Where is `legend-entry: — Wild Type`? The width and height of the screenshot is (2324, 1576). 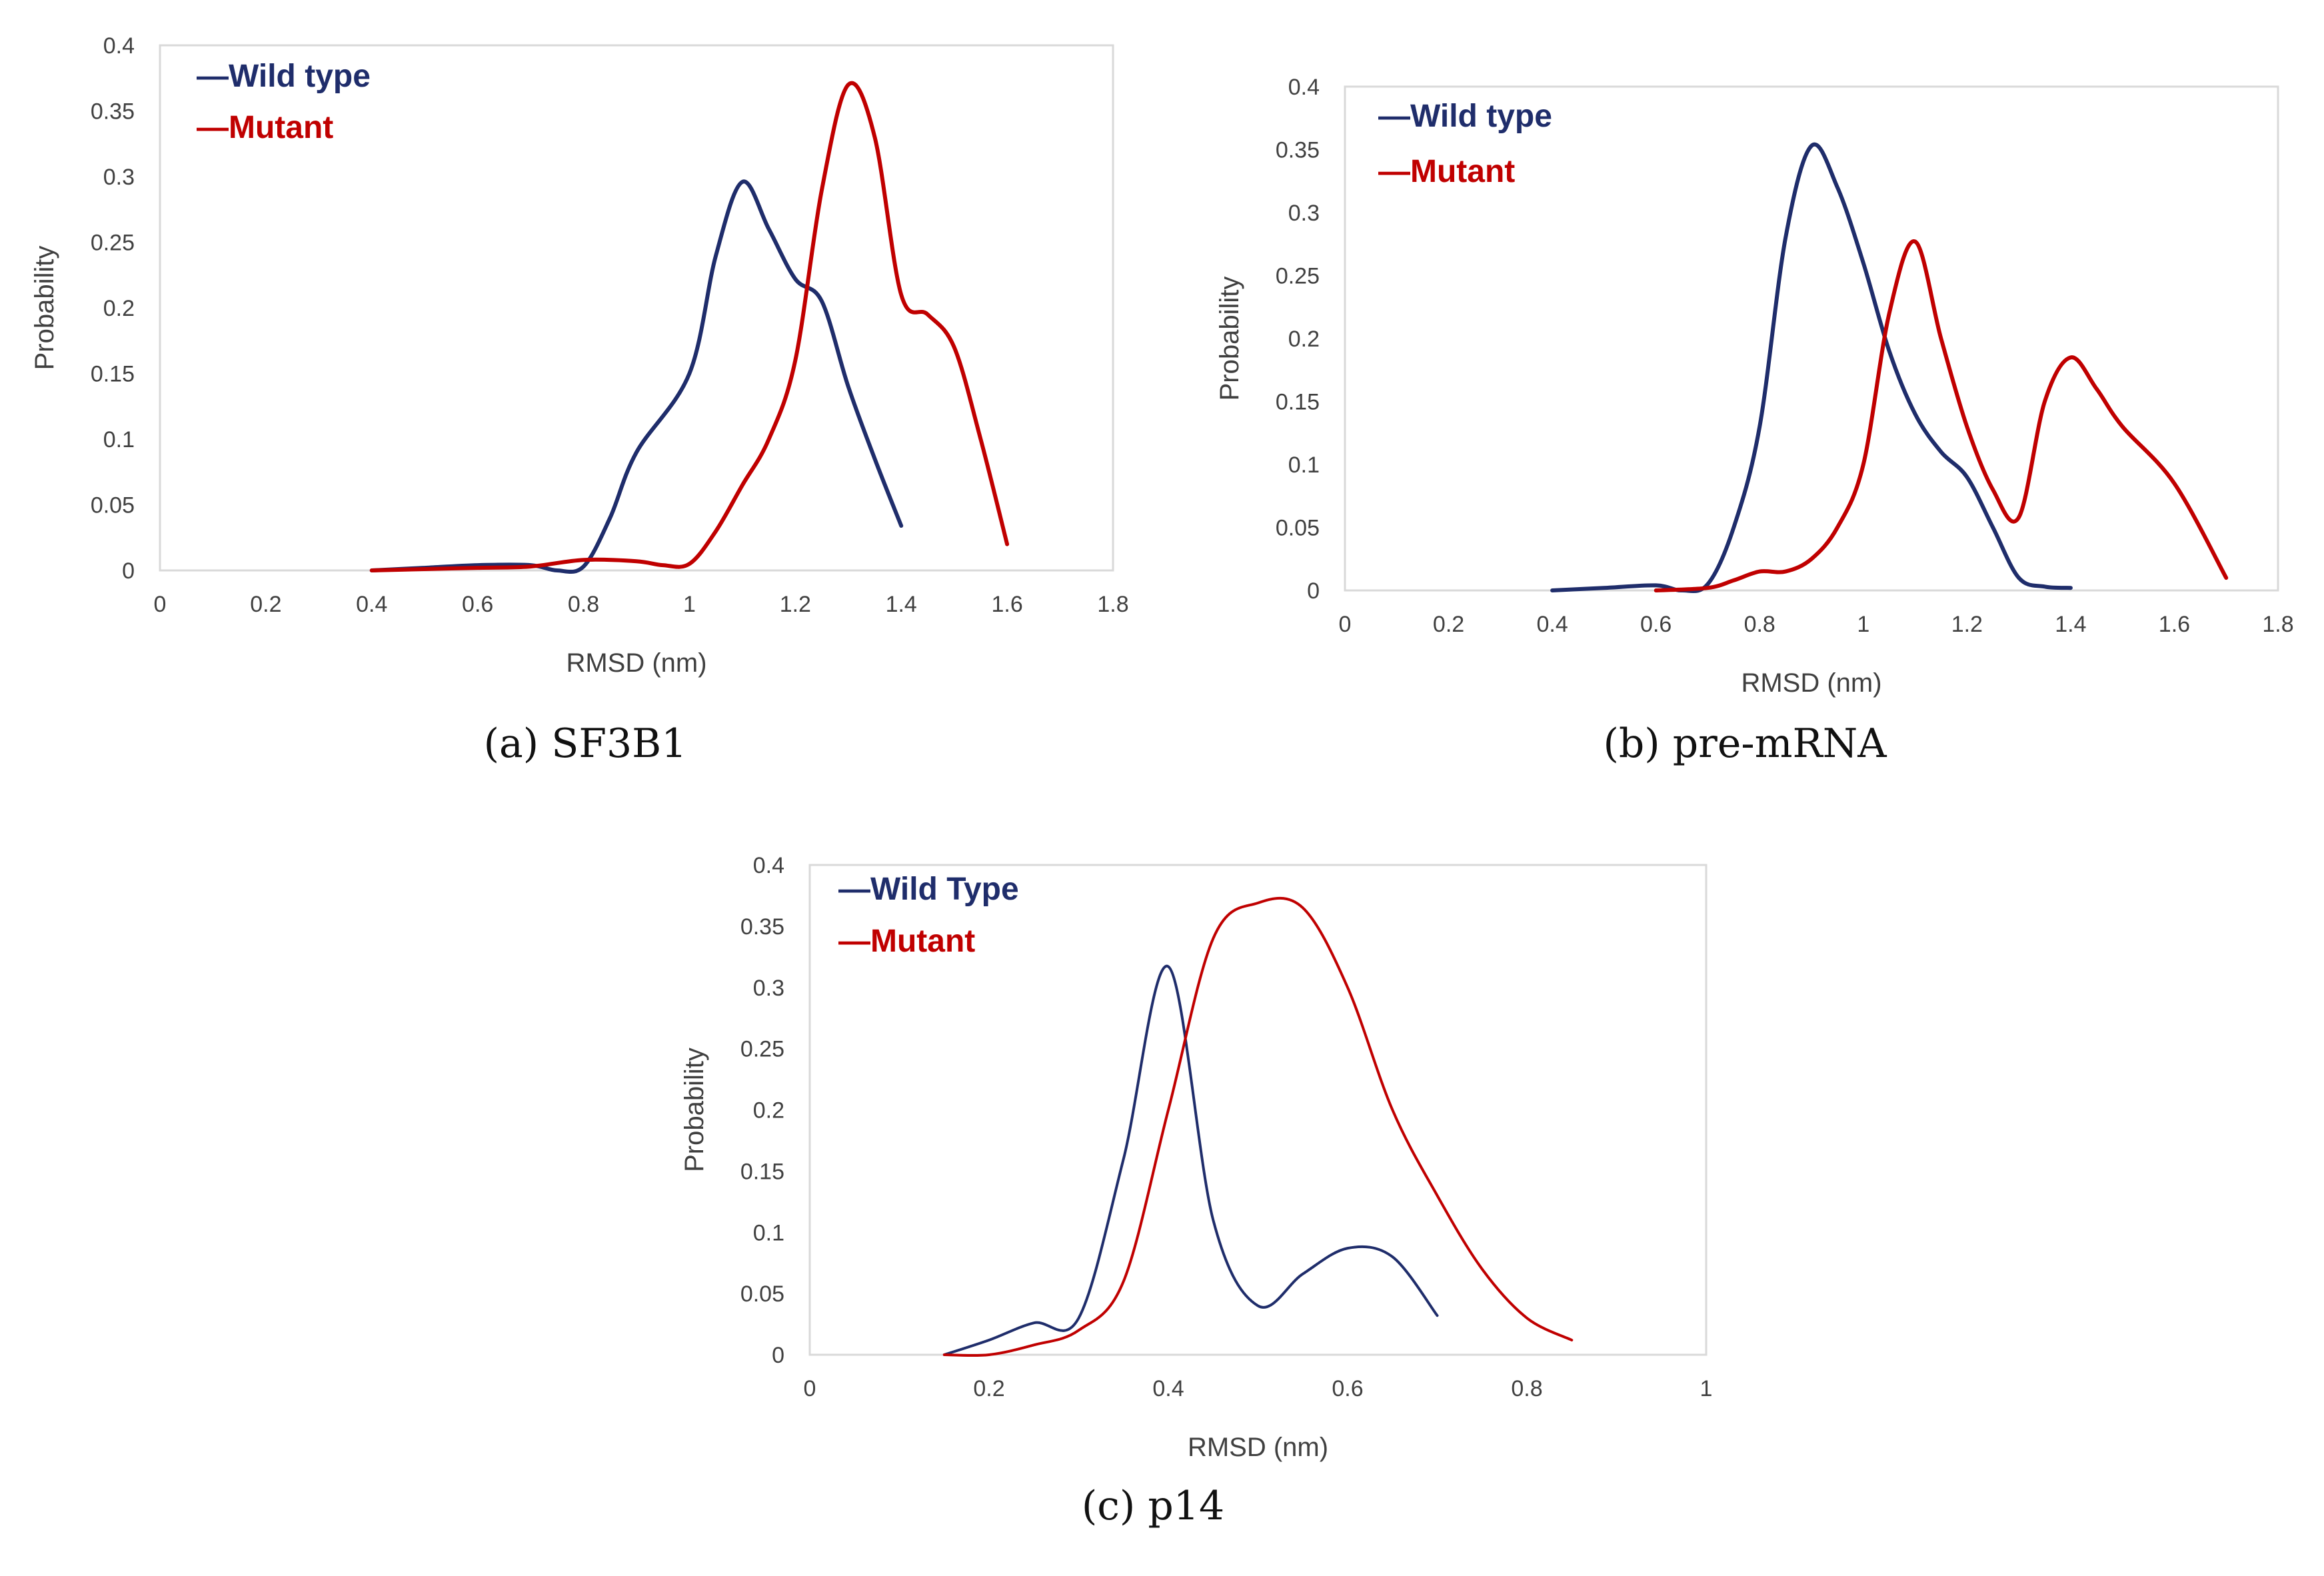 legend-entry: — Wild Type is located at coordinates (928, 890).